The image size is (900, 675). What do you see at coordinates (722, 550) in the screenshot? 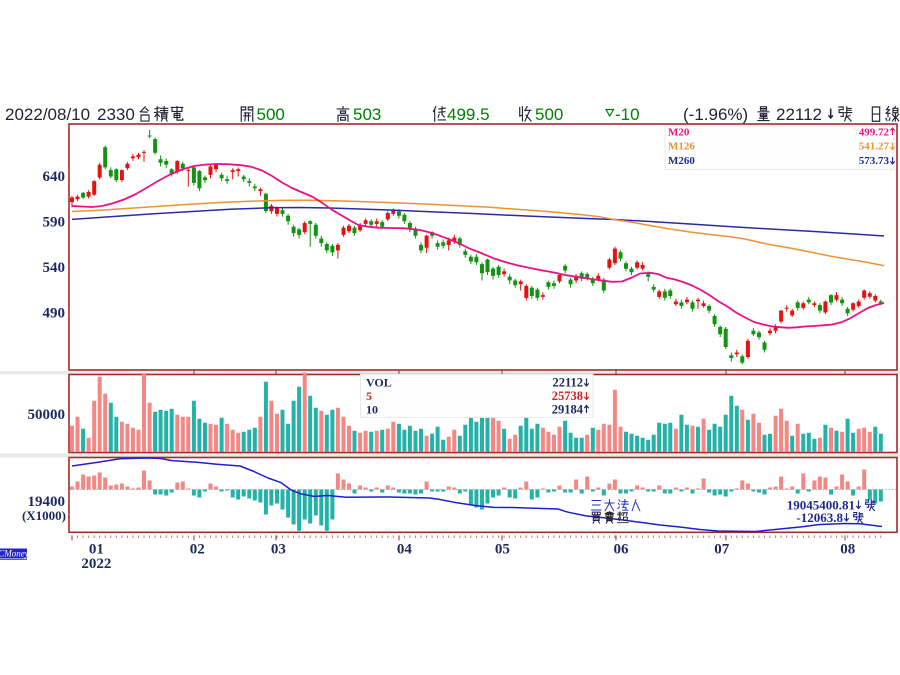
I see `svg-text: 07` at bounding box center [722, 550].